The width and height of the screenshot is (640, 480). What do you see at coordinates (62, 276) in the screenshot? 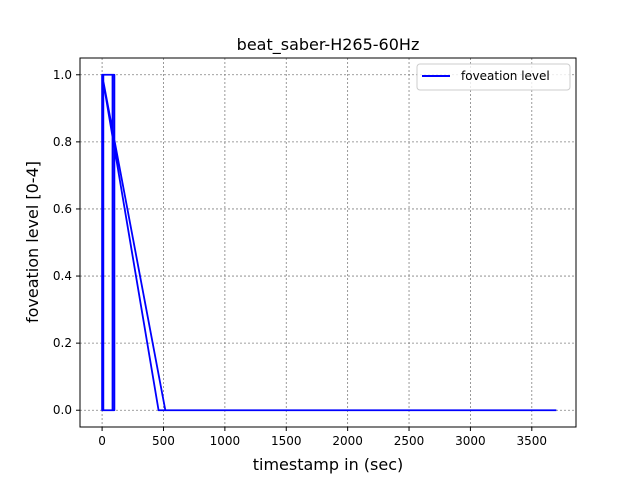
I see `y-tick-label: 0.4` at bounding box center [62, 276].